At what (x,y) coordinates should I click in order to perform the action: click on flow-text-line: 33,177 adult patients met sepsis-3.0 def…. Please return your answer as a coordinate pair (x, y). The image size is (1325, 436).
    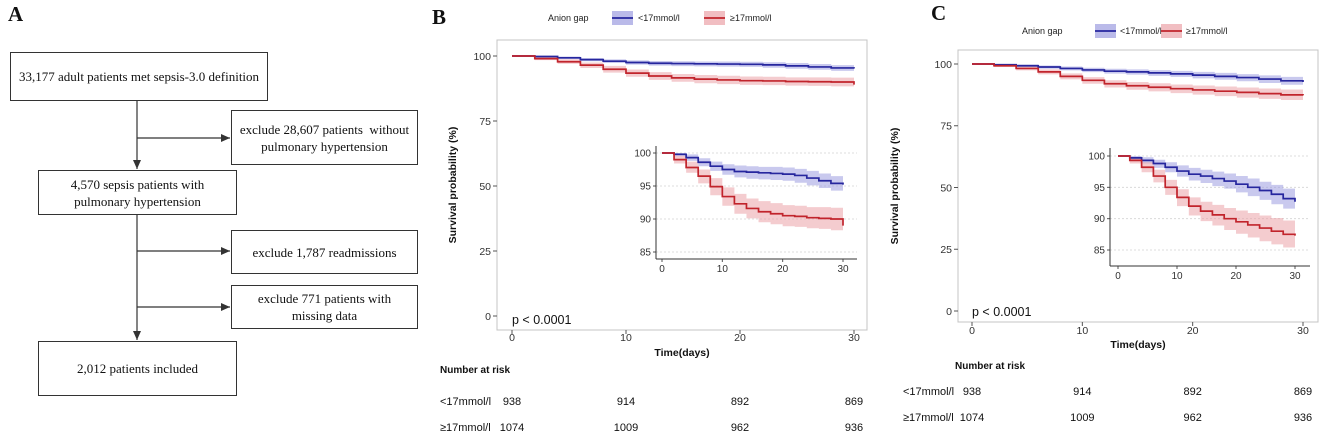
    Looking at the image, I should click on (139, 76).